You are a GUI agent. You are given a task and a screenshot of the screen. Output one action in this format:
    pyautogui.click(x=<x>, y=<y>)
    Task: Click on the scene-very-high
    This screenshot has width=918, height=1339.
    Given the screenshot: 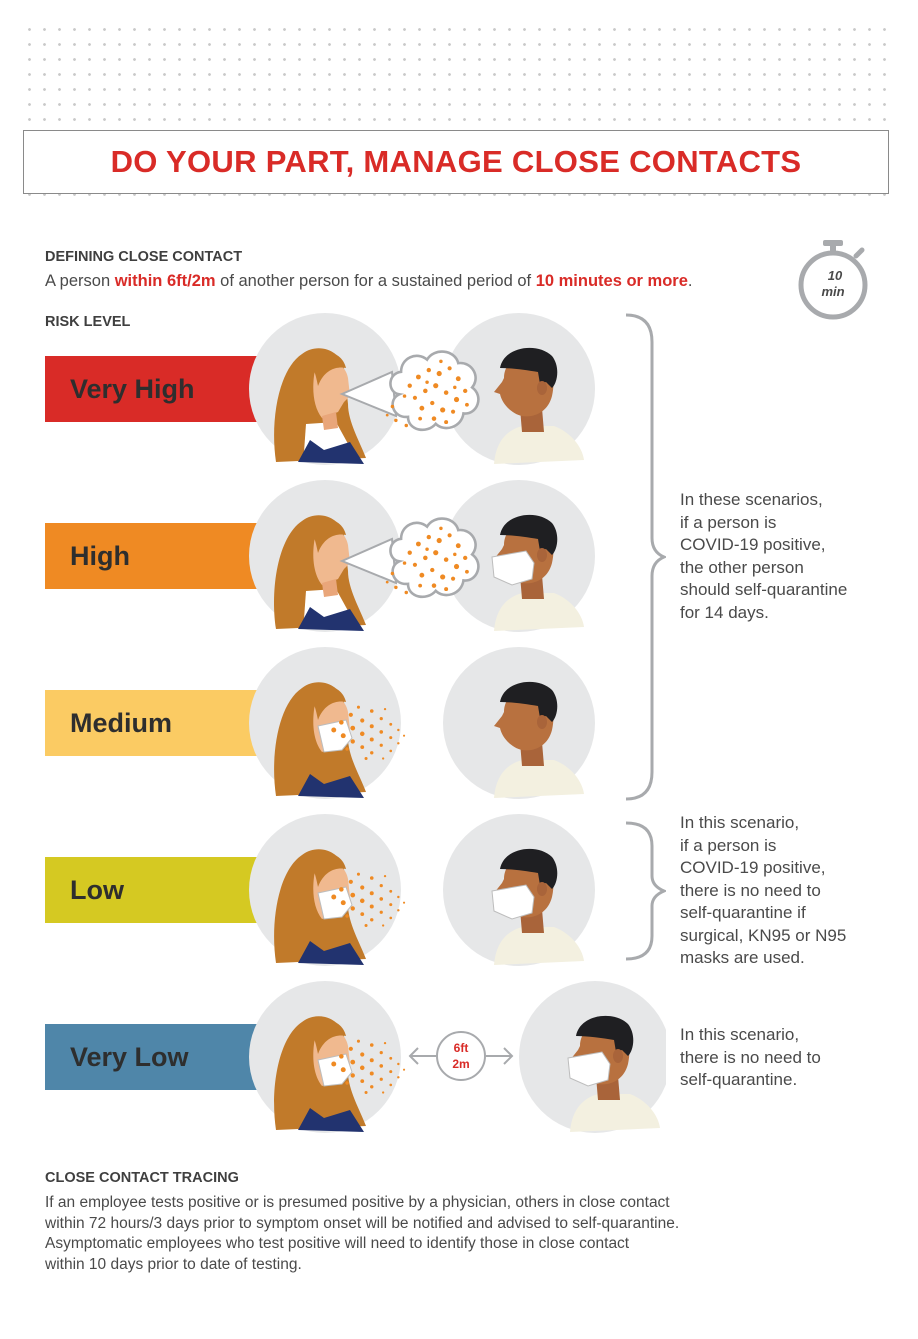 What is the action you would take?
    pyautogui.click(x=422, y=389)
    